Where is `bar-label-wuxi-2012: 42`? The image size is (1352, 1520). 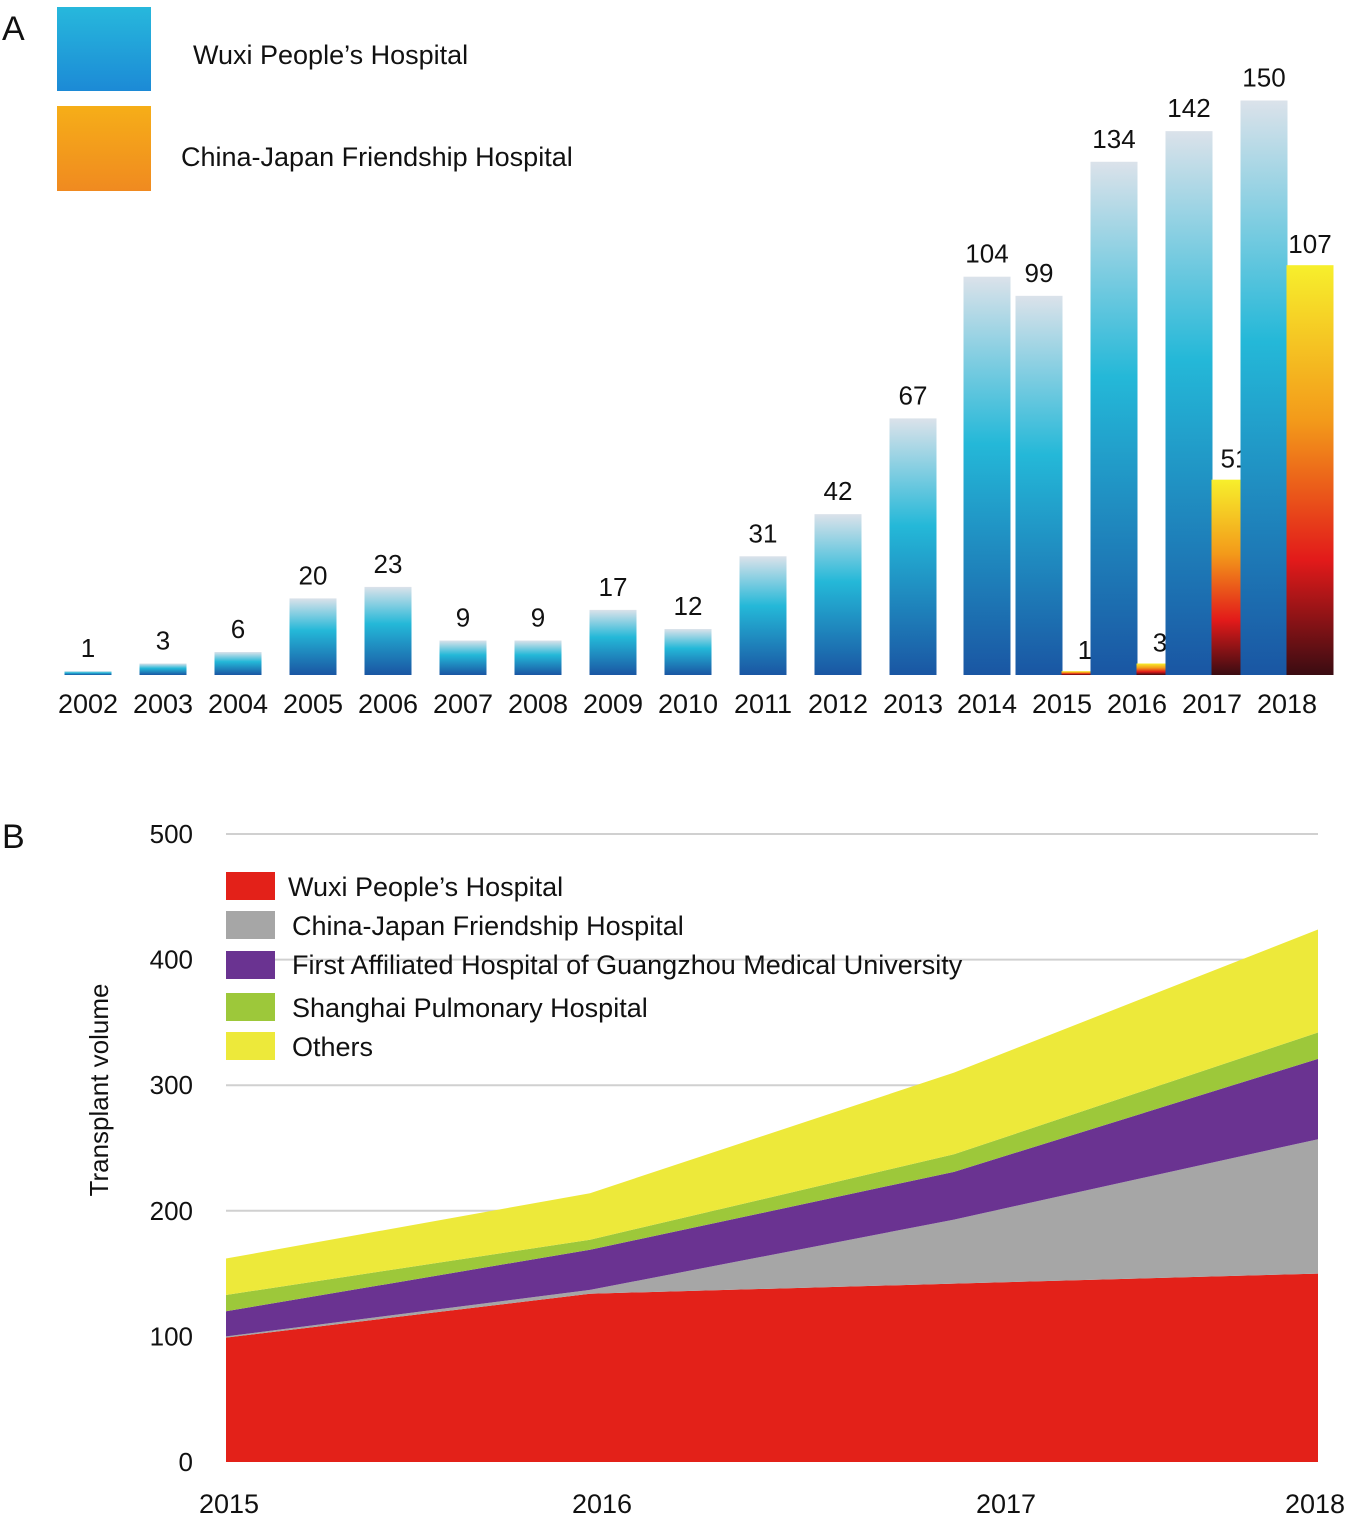 bar-label-wuxi-2012: 42 is located at coordinates (838, 491).